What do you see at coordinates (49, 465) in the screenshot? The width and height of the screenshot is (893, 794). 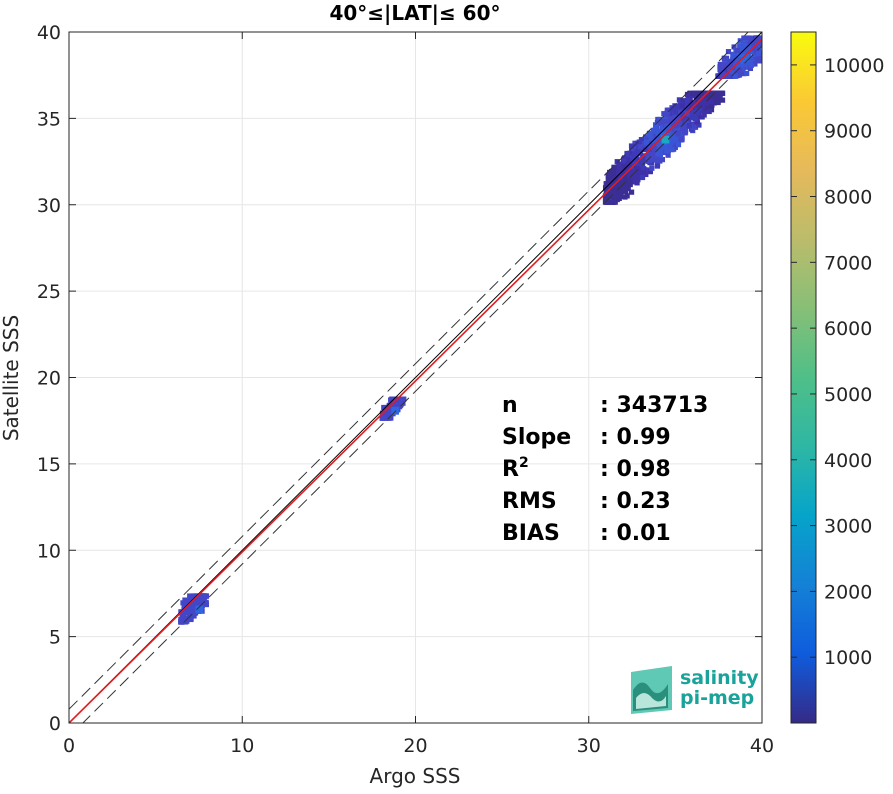 I see `y-tick-label: 15` at bounding box center [49, 465].